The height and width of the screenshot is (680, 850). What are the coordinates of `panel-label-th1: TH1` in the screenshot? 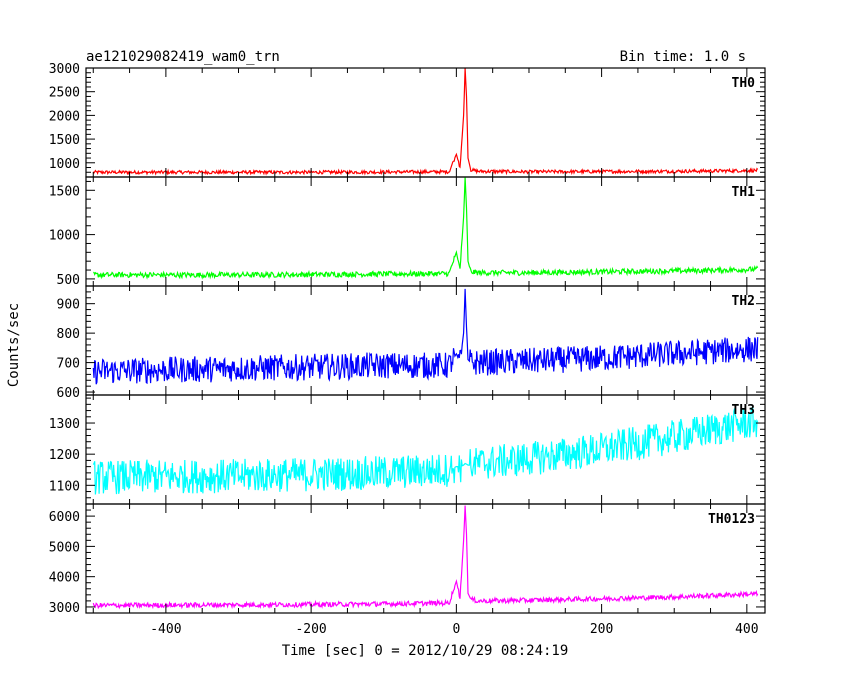 It's located at (744, 192).